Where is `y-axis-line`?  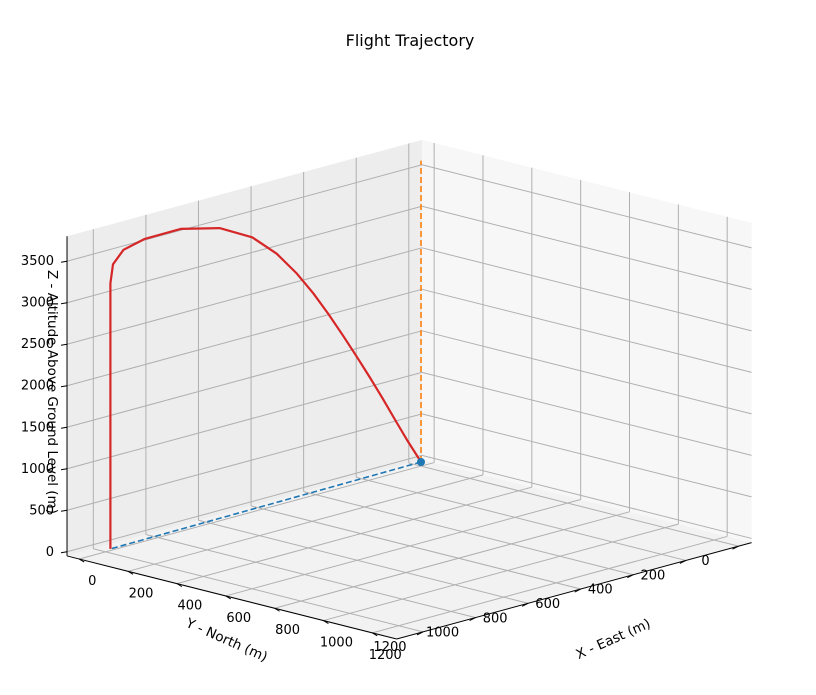 y-axis-line is located at coordinates (574, 591).